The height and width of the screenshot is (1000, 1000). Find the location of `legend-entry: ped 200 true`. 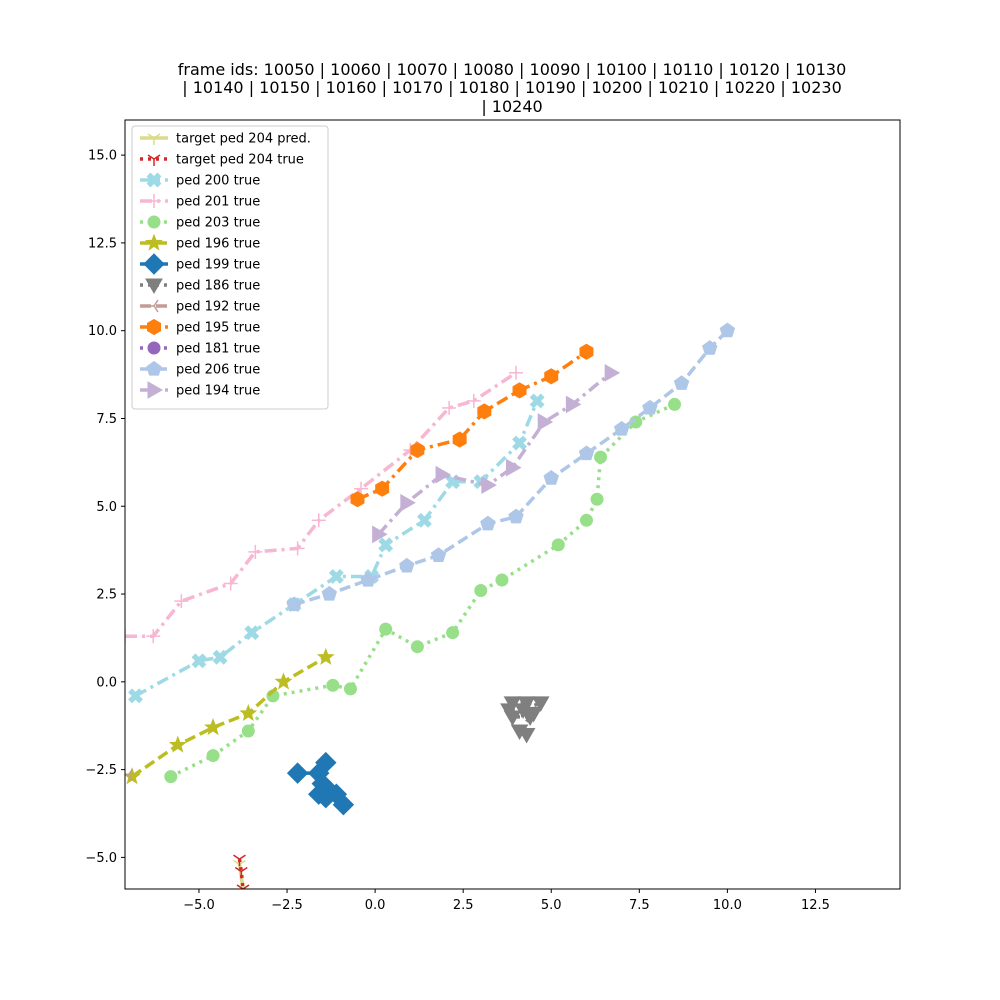

legend-entry: ped 200 true is located at coordinates (200, 180).